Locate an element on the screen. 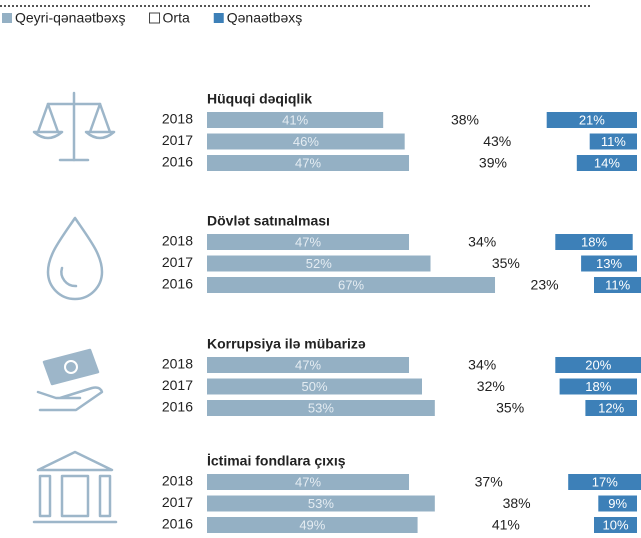 Image resolution: width=641 pixels, height=538 pixels. bank-icon is located at coordinates (75, 487).